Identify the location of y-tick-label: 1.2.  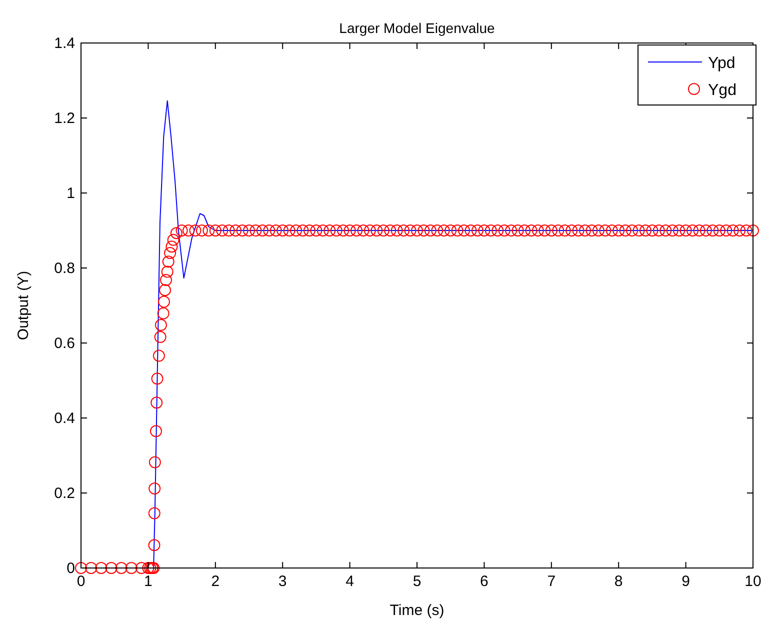
(64, 118).